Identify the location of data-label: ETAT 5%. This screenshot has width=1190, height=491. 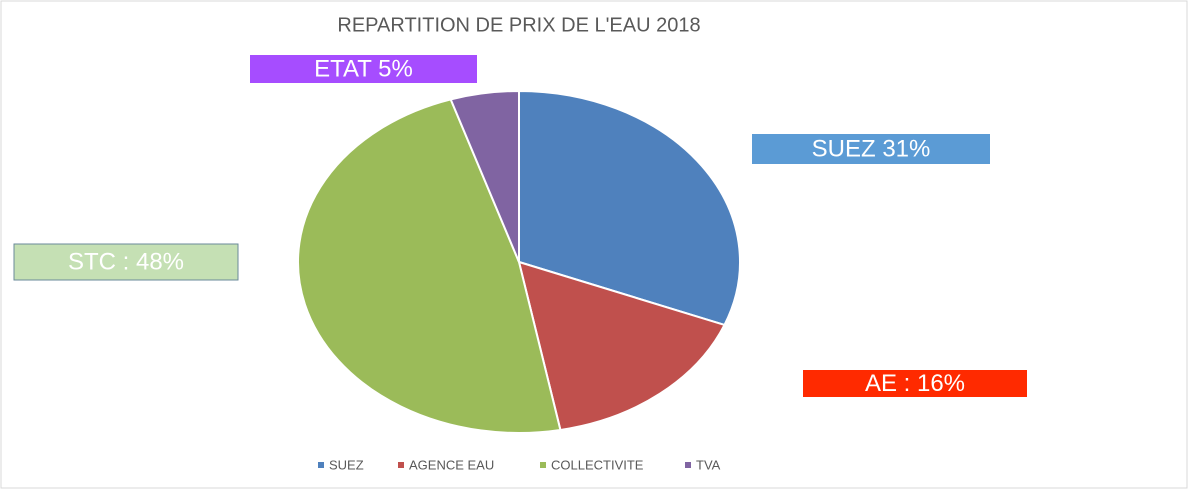
(363, 68).